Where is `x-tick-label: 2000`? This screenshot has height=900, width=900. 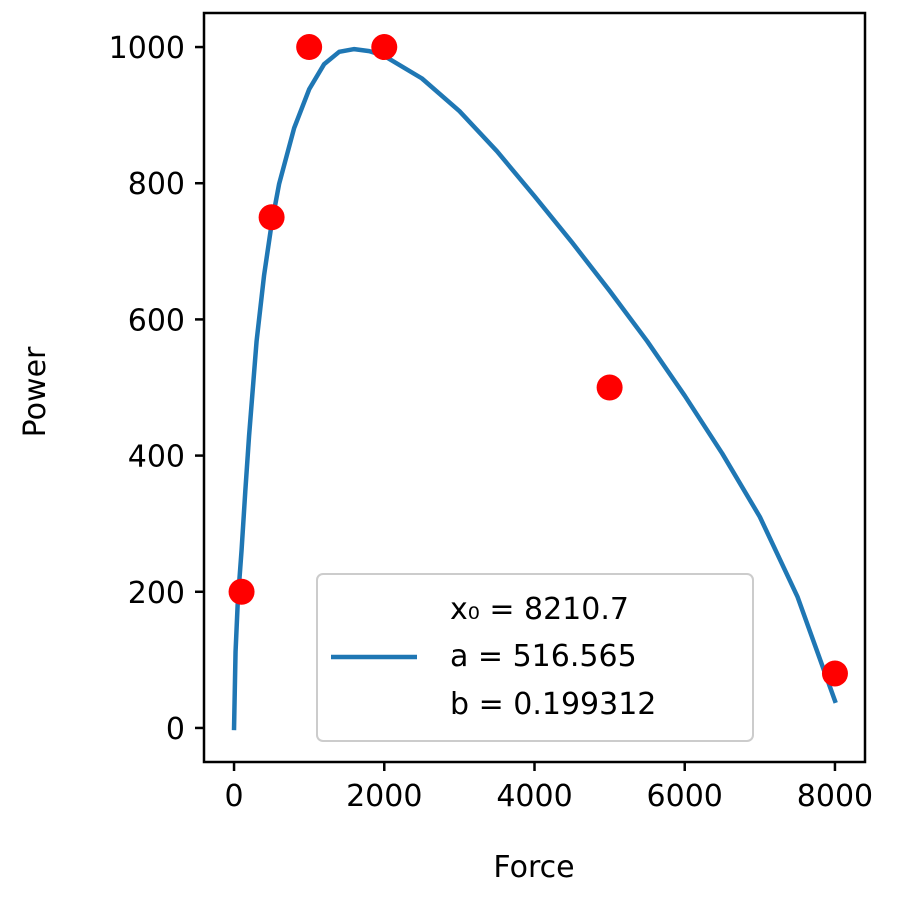 x-tick-label: 2000 is located at coordinates (384, 796).